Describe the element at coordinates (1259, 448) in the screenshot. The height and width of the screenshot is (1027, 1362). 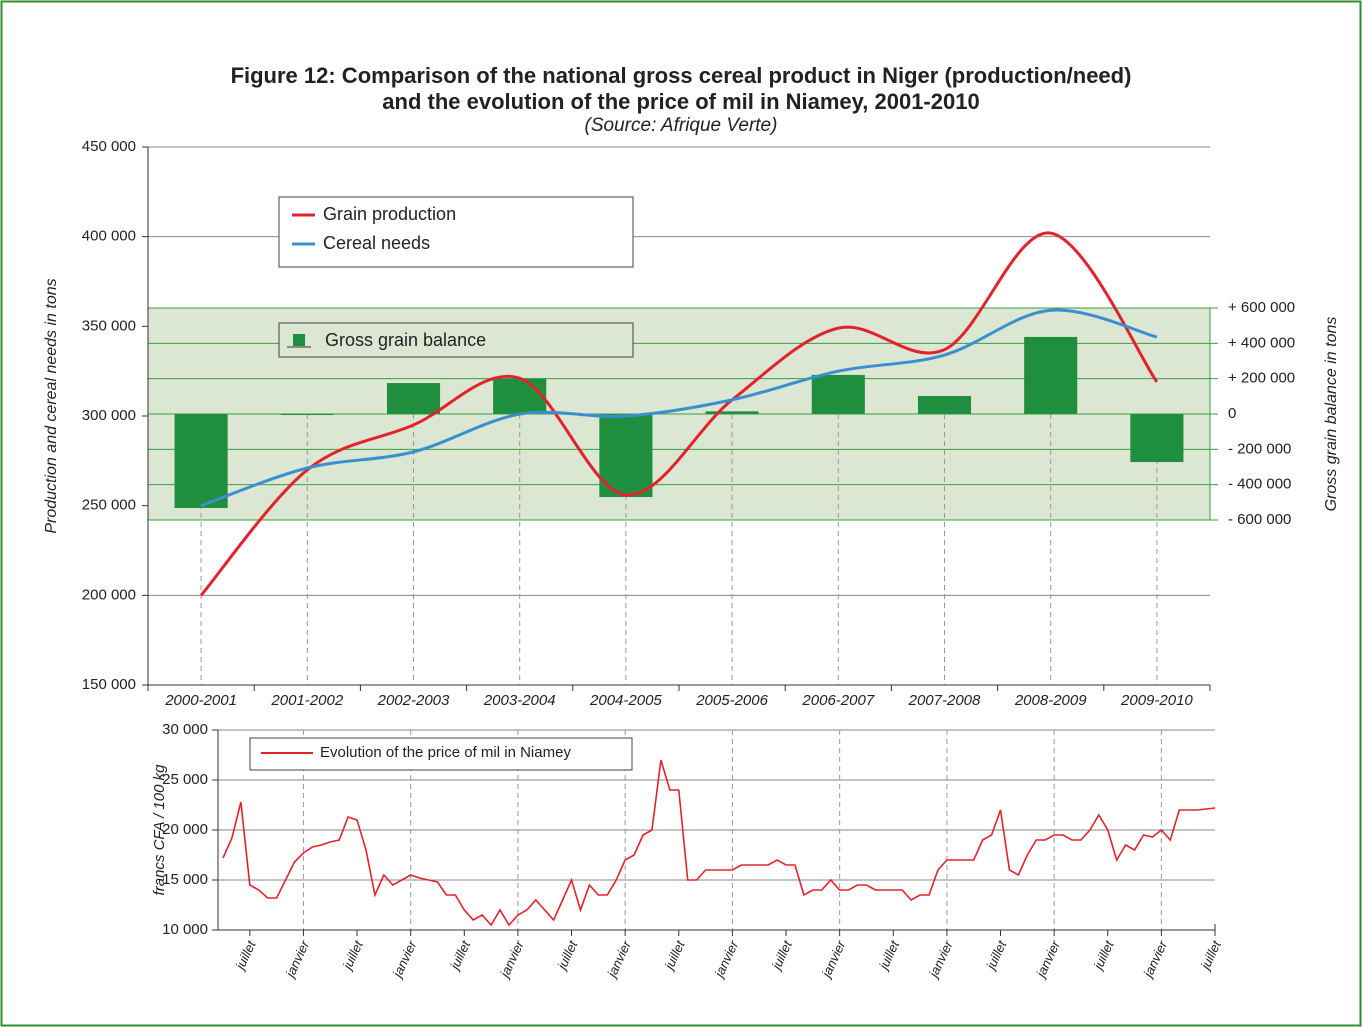
I see `y2-tick-label: - 200 000` at that location.